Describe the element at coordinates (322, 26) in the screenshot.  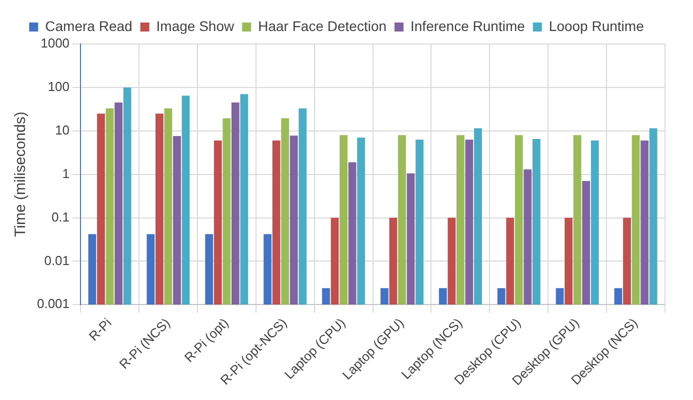
I see `legend-label: Haar Face Detection` at that location.